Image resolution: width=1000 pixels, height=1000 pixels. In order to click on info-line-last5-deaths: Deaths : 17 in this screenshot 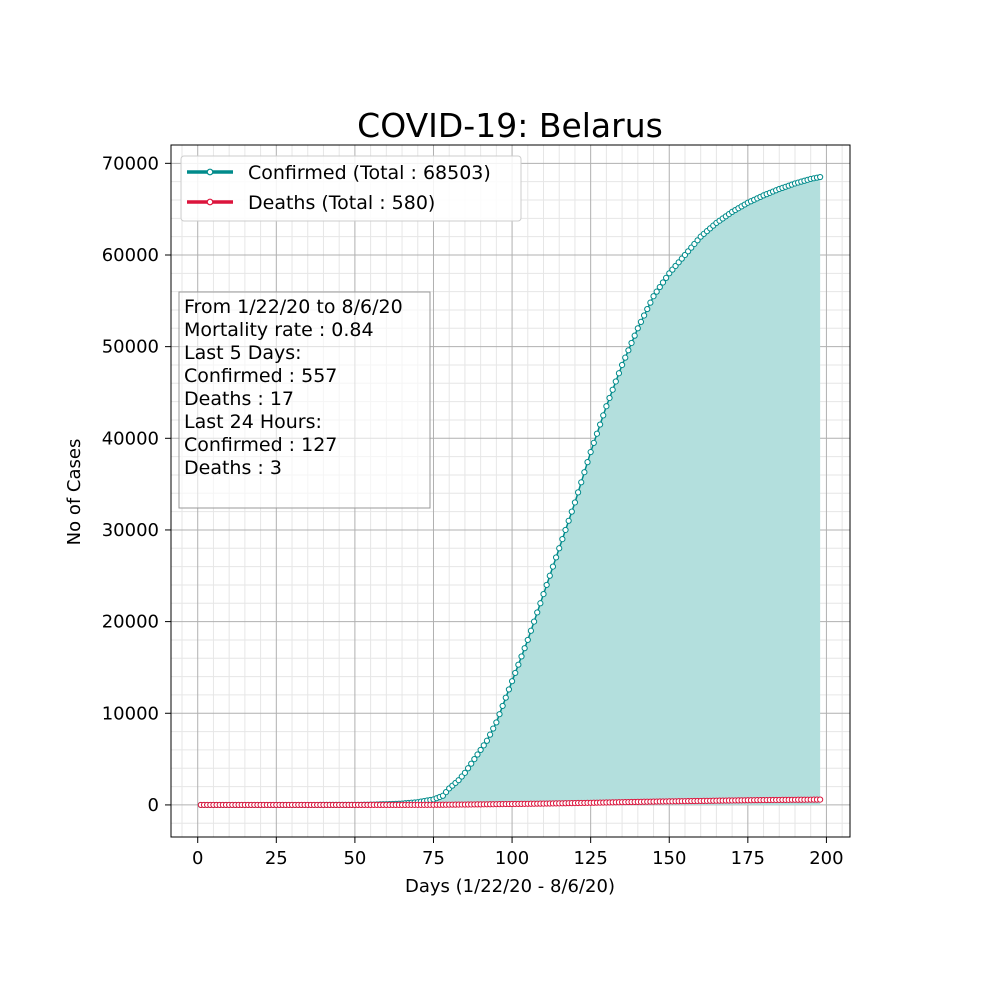, I will do `click(239, 399)`.